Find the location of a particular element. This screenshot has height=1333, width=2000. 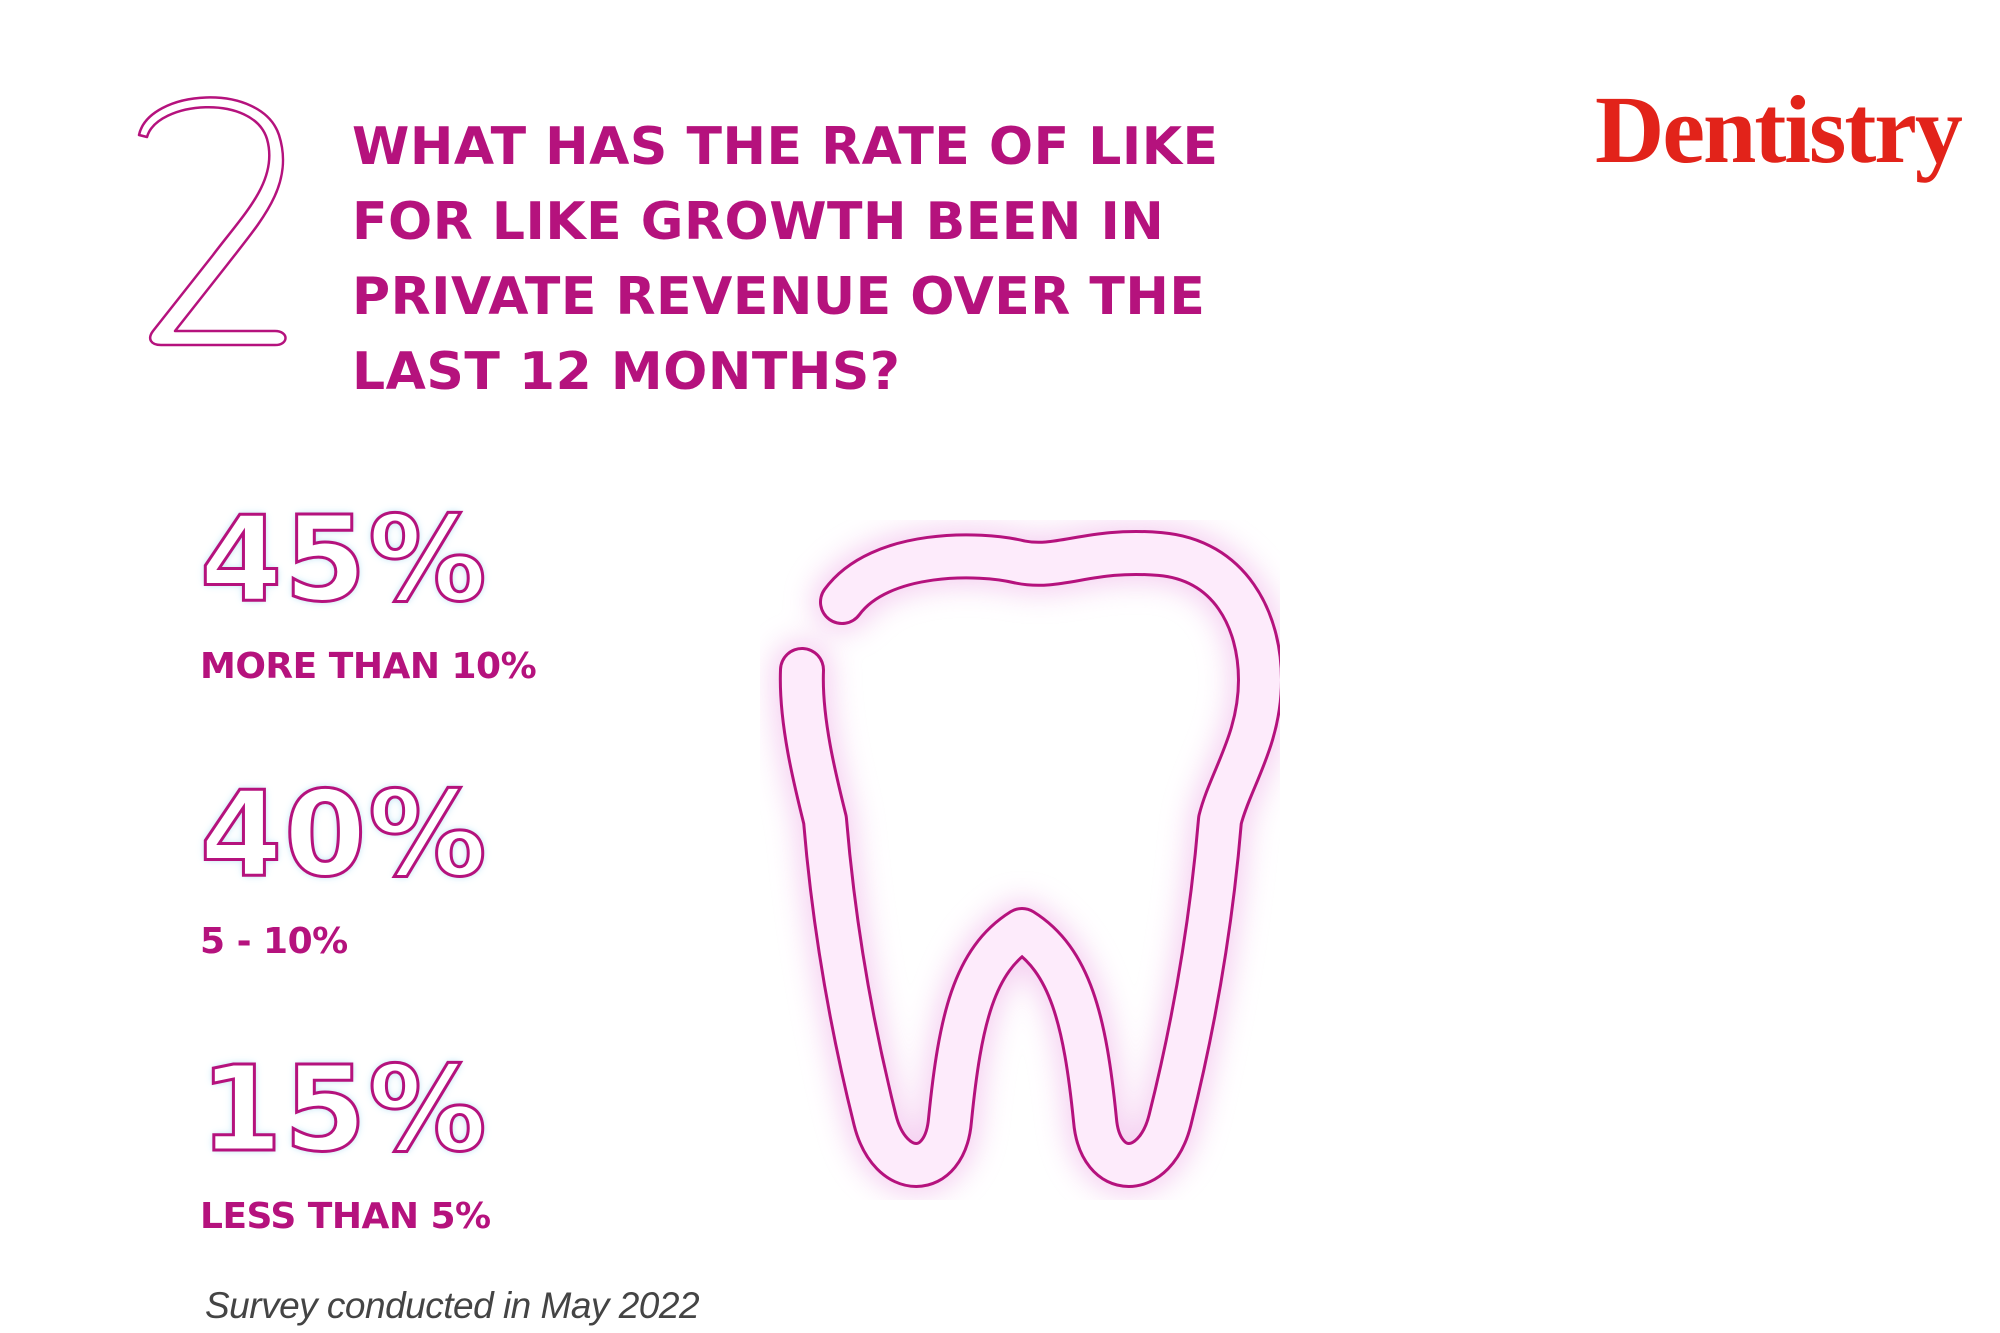

stat-block: 15% LESS THAN 5% is located at coordinates (479, 1139).